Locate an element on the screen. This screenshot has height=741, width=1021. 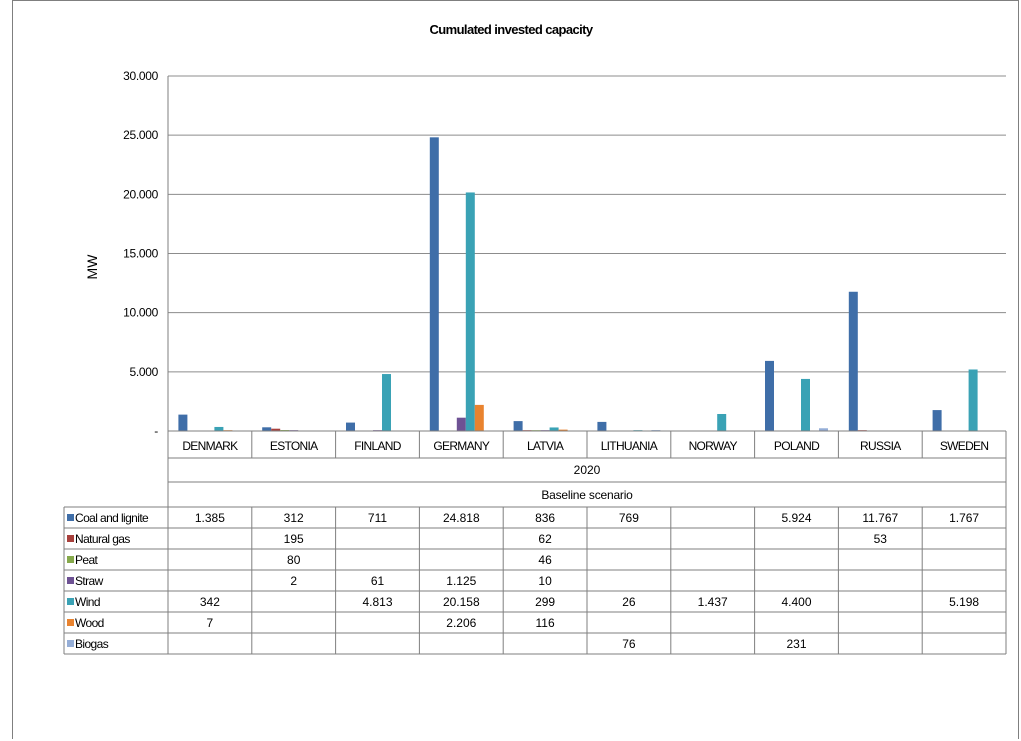
y-axis-label: MW is located at coordinates (92, 267).